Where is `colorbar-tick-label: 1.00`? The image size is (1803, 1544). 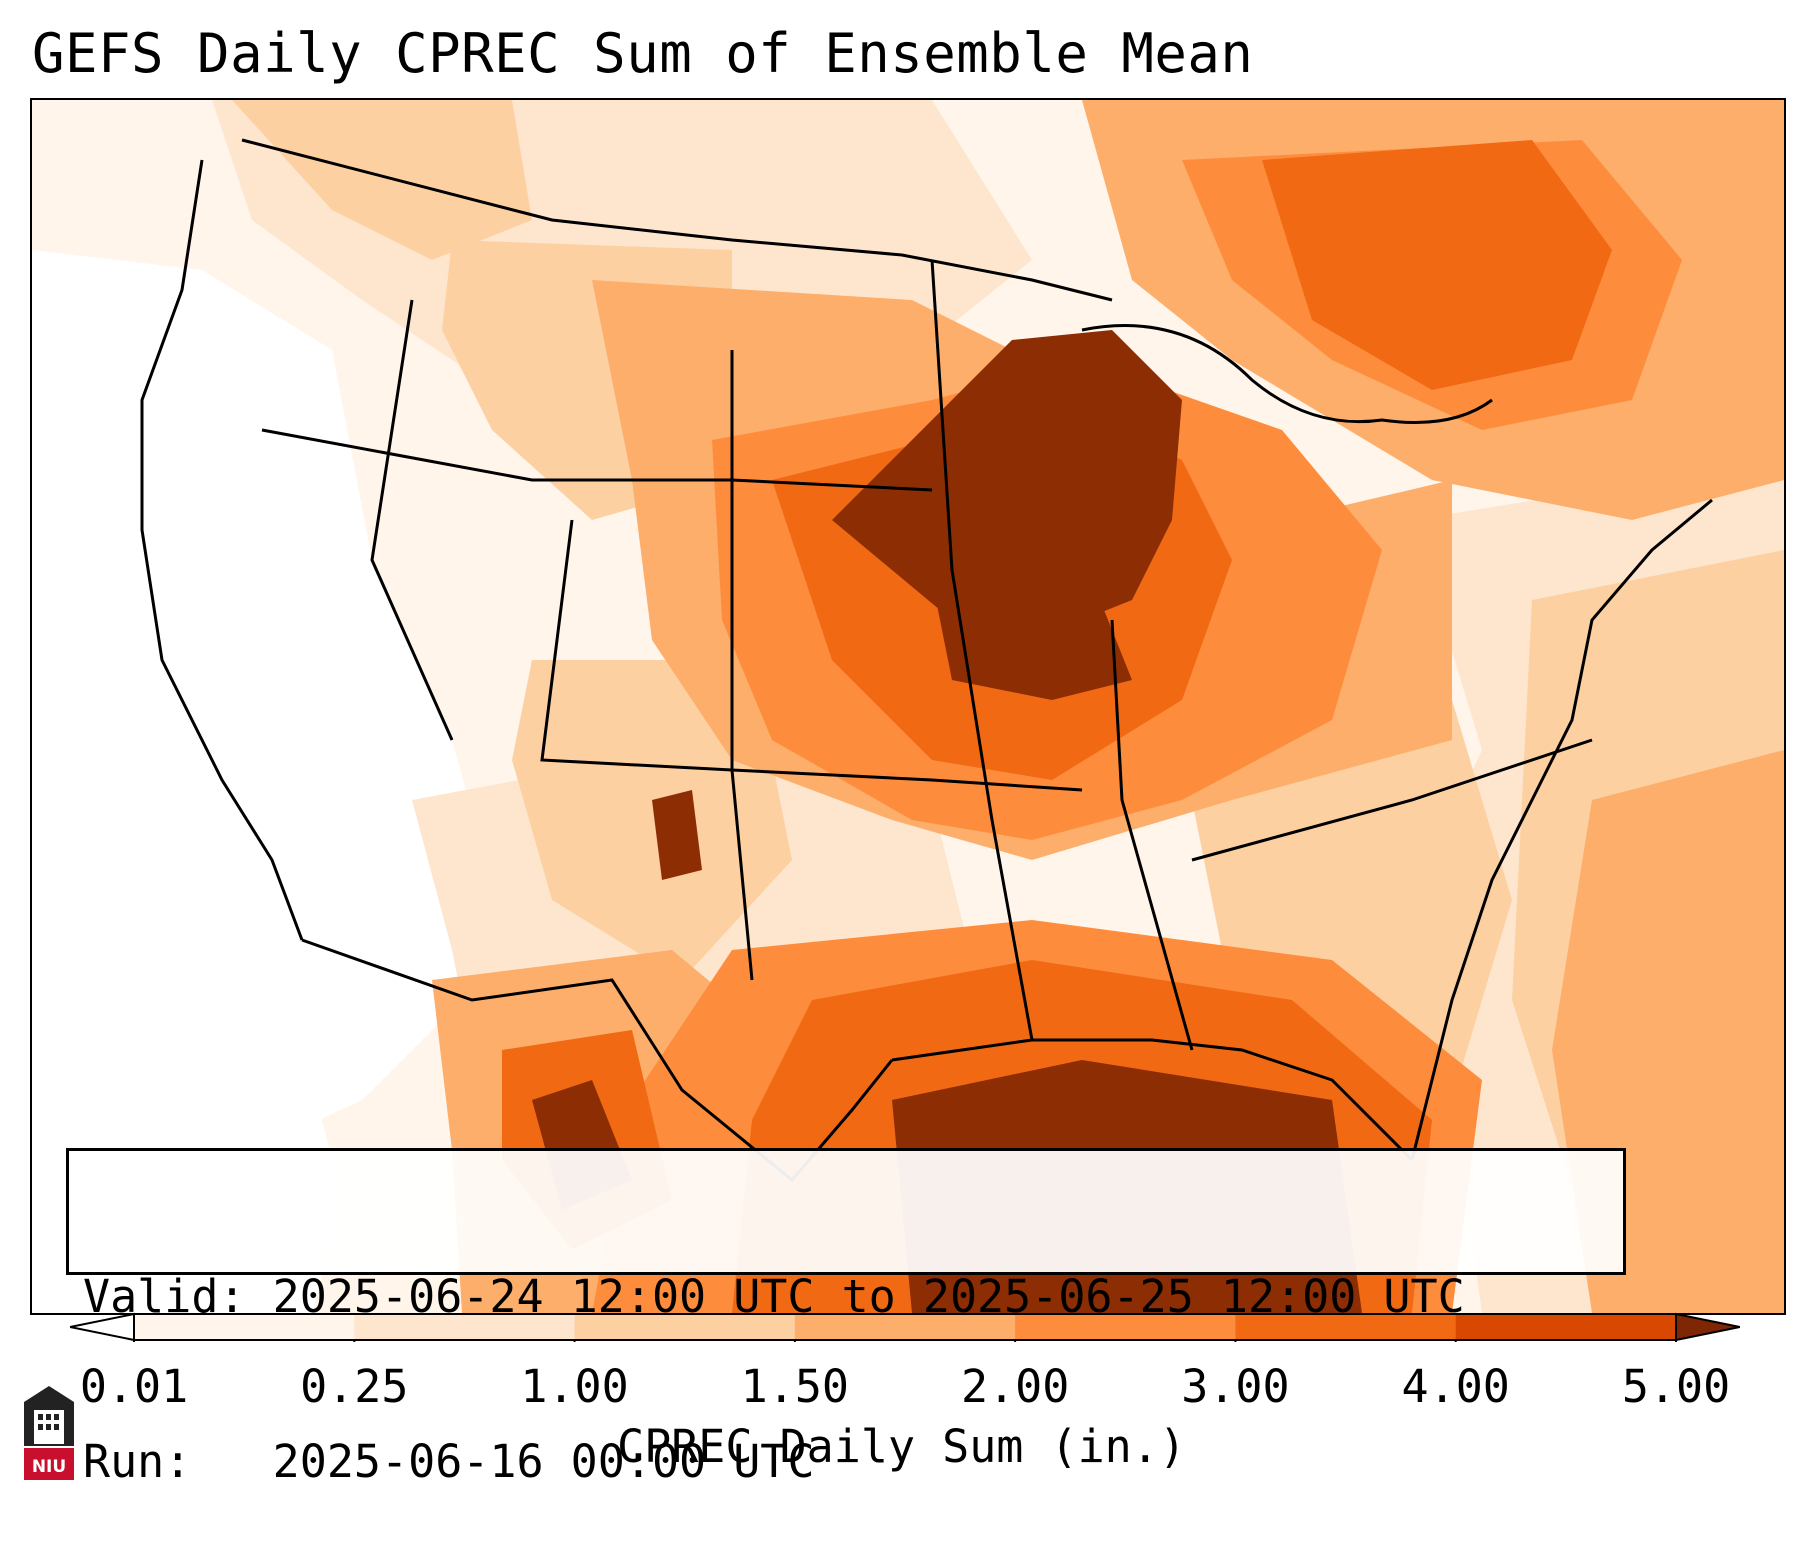 colorbar-tick-label: 1.00 is located at coordinates (574, 1386).